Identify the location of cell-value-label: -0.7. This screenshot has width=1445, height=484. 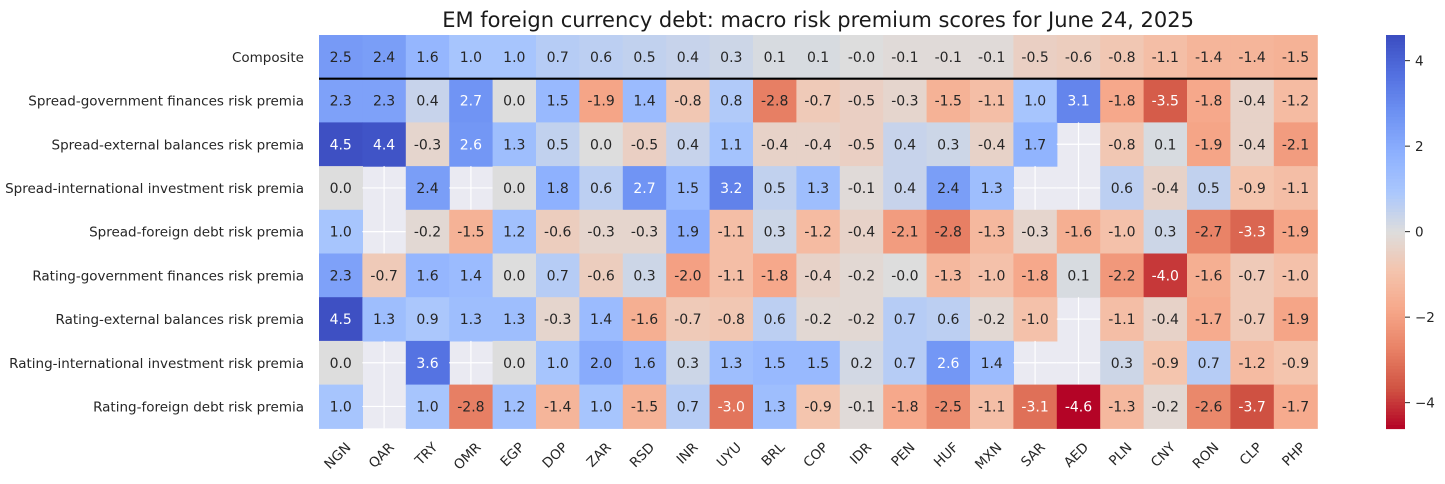
(383, 276).